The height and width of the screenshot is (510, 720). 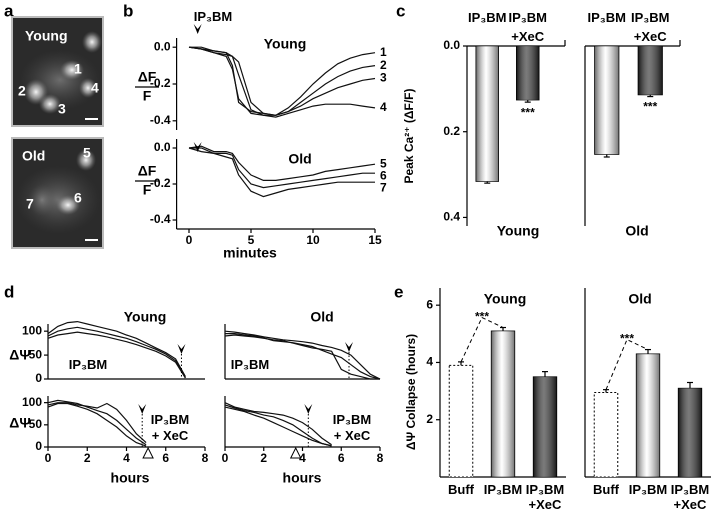 What do you see at coordinates (128, 10) in the screenshot?
I see `panel-label: b` at bounding box center [128, 10].